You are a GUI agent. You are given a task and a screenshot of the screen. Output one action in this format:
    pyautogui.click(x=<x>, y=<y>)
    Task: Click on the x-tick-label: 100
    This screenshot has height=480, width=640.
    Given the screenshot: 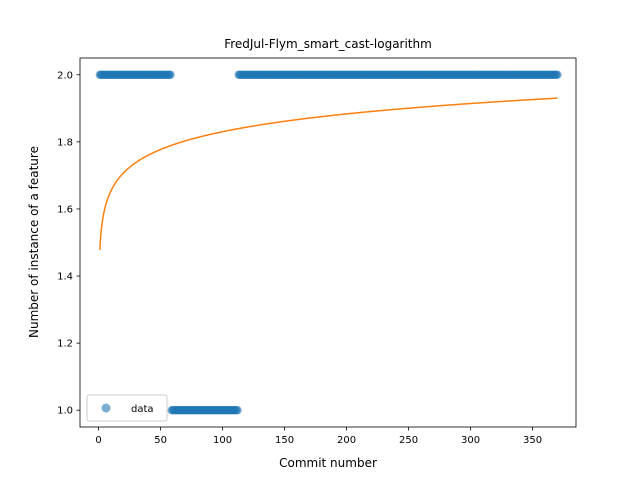 What is the action you would take?
    pyautogui.click(x=222, y=440)
    